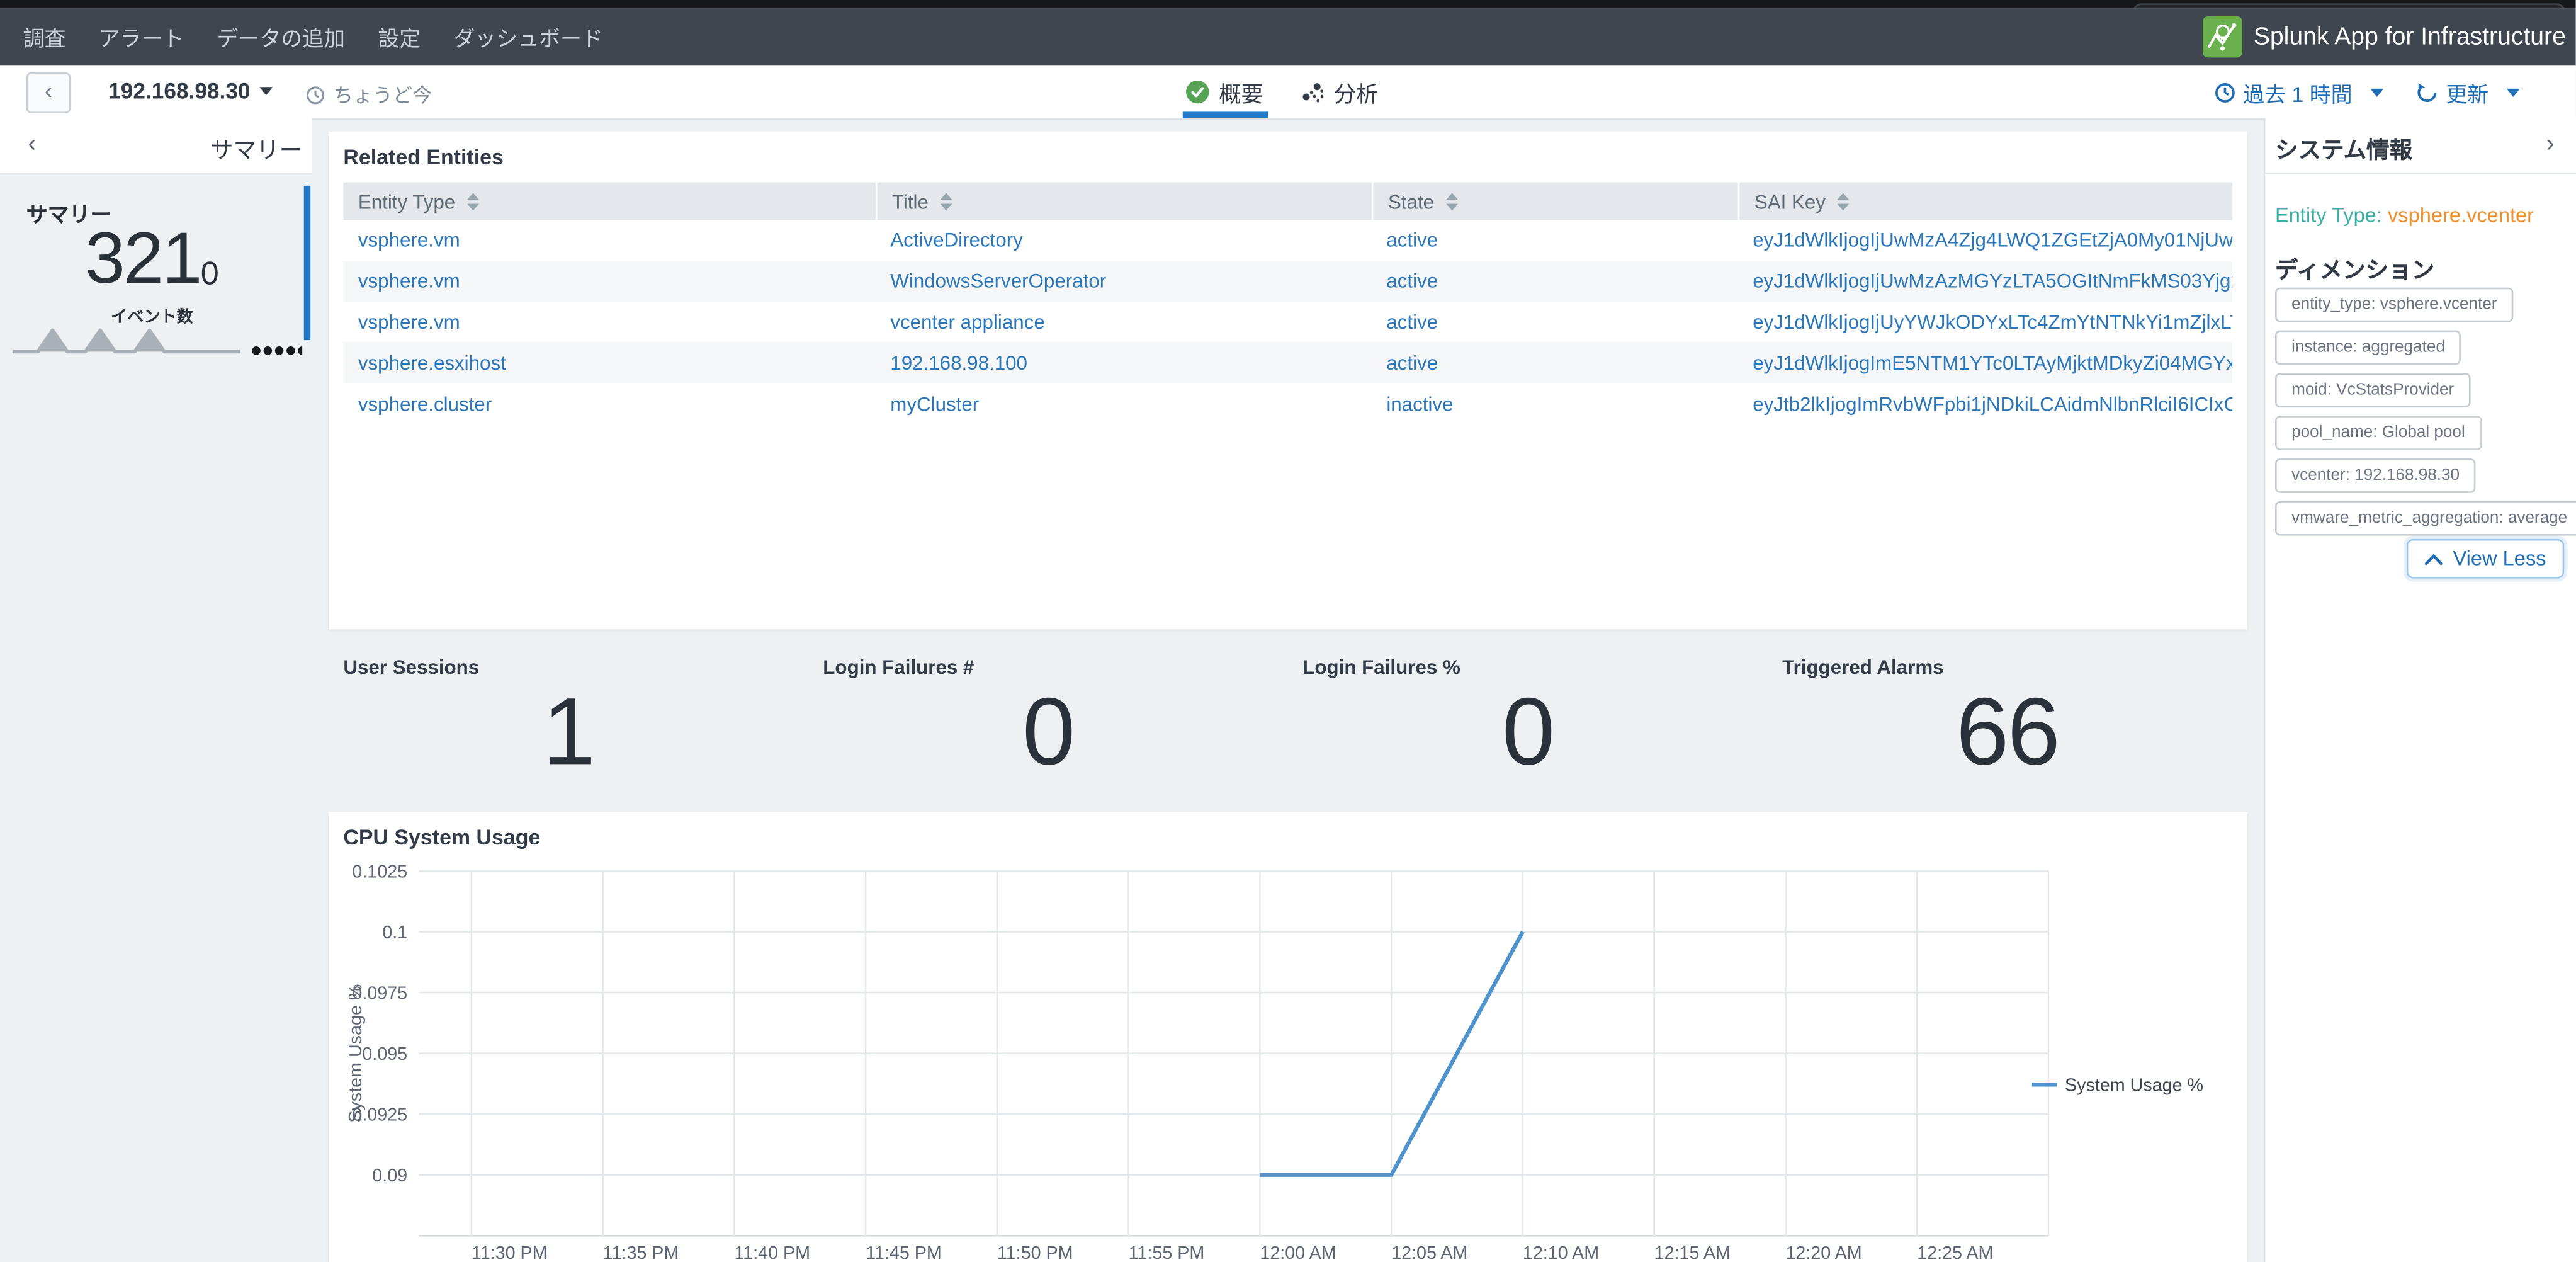 The height and width of the screenshot is (1262, 2576). I want to click on refresh-label: 更新, so click(2467, 94).